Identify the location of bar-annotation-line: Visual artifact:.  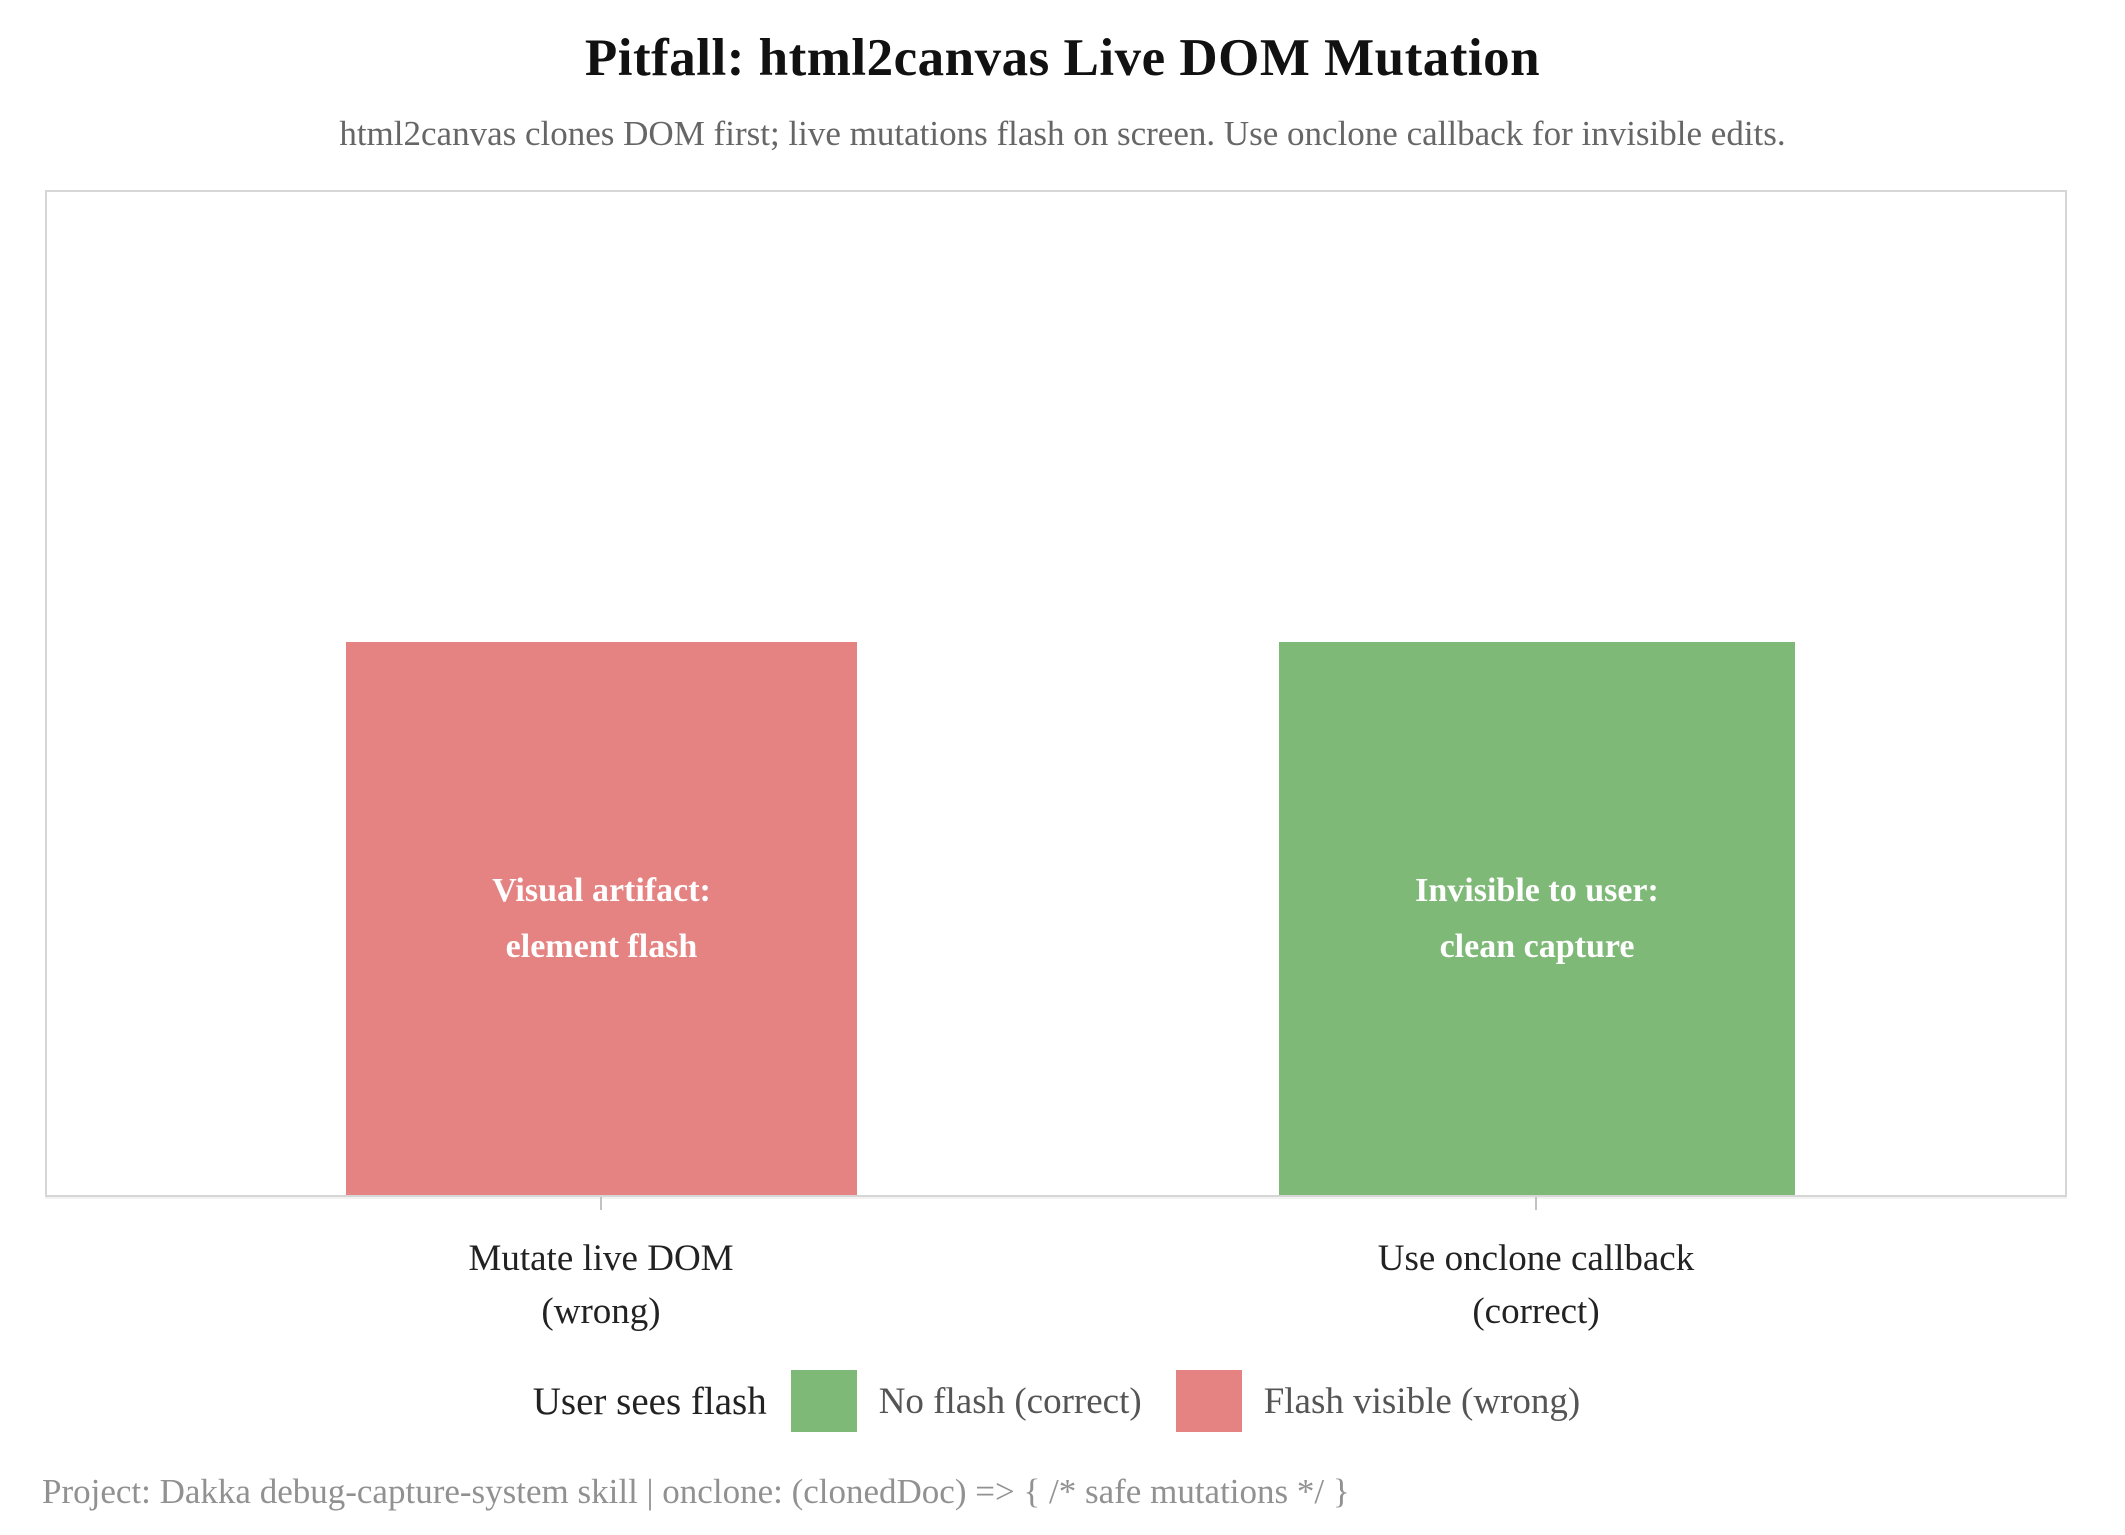
(601, 890).